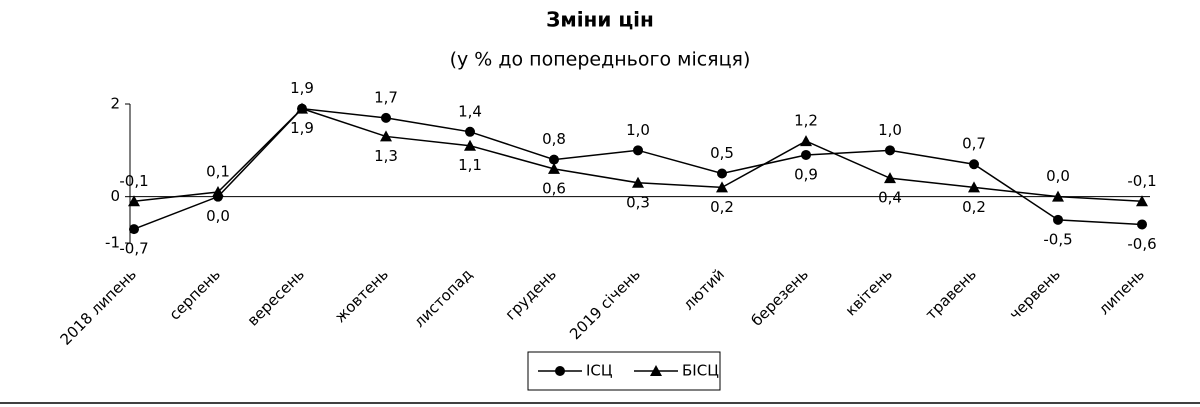  I want to click on y-tick-label: 2, so click(115, 104).